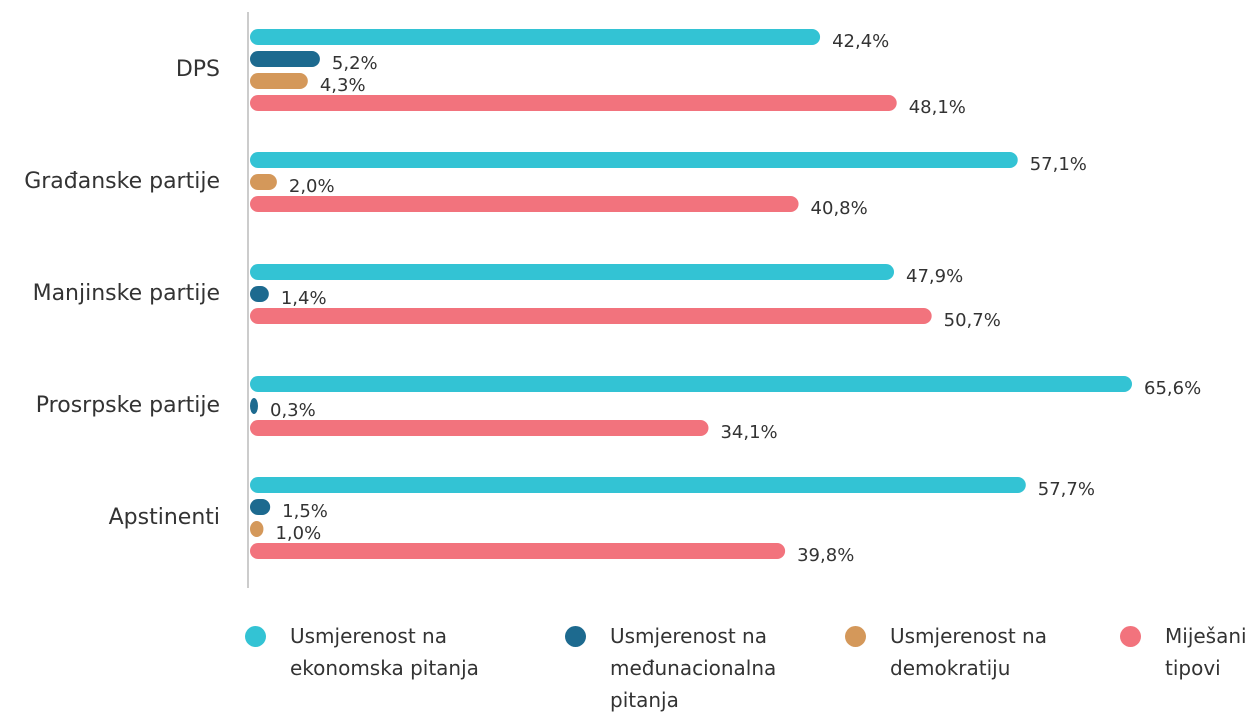  What do you see at coordinates (1066, 489) in the screenshot?
I see `value-label: 57,7%` at bounding box center [1066, 489].